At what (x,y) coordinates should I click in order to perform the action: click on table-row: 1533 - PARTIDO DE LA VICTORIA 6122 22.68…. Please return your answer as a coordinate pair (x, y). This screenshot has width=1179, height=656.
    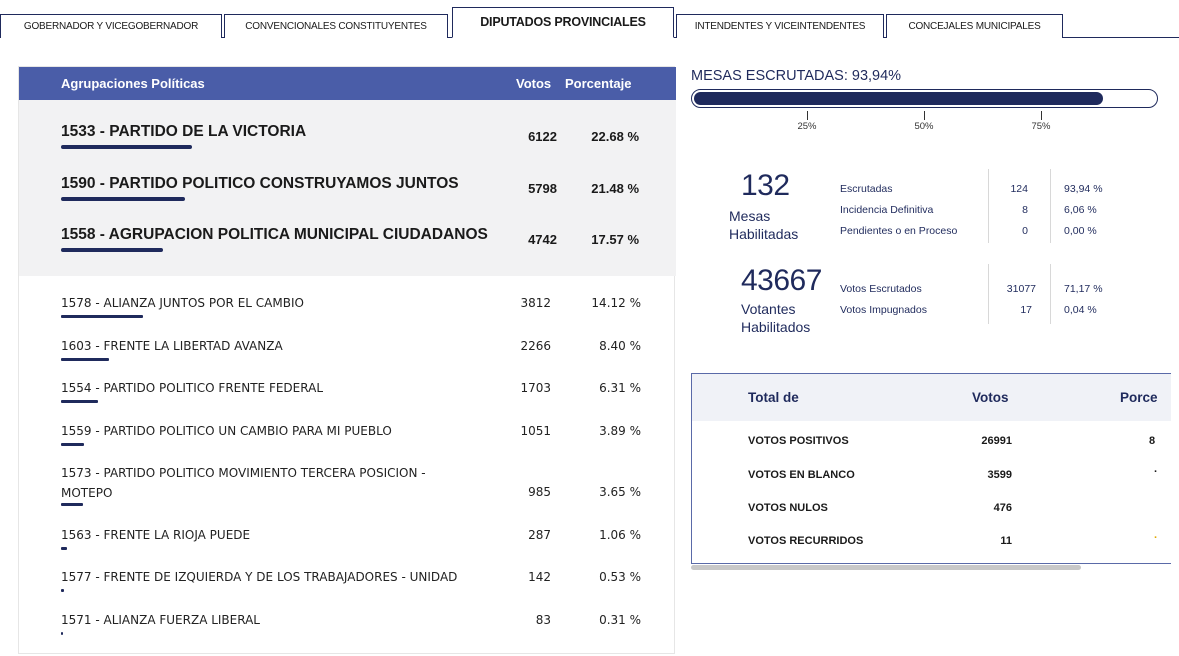
    Looking at the image, I should click on (347, 149).